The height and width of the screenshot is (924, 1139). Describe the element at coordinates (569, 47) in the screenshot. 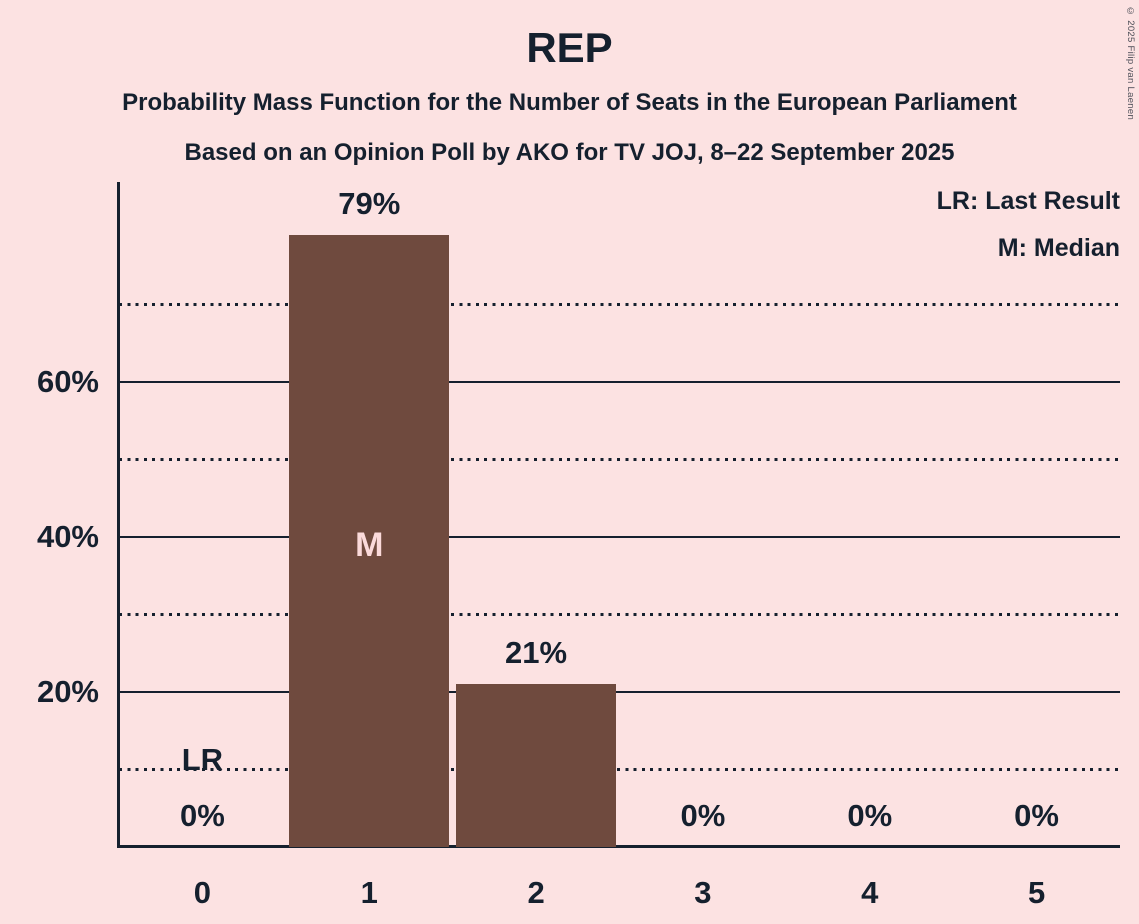

I see `chart-title: REP` at that location.